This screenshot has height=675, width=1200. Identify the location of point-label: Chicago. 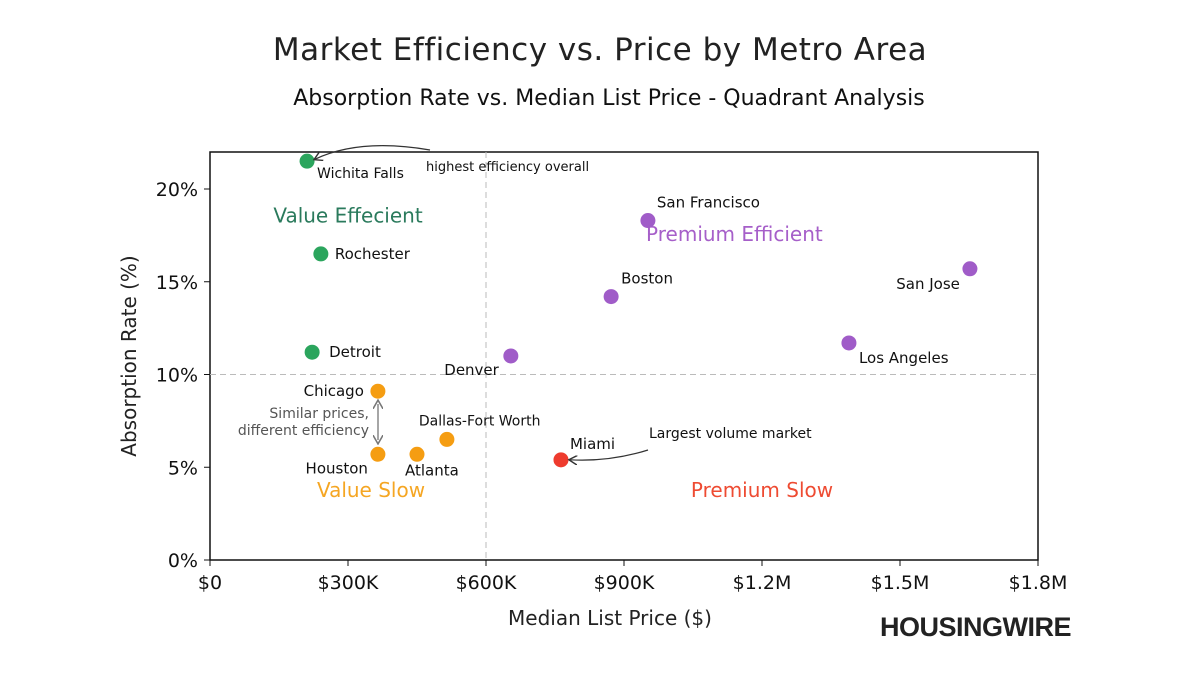
(334, 391).